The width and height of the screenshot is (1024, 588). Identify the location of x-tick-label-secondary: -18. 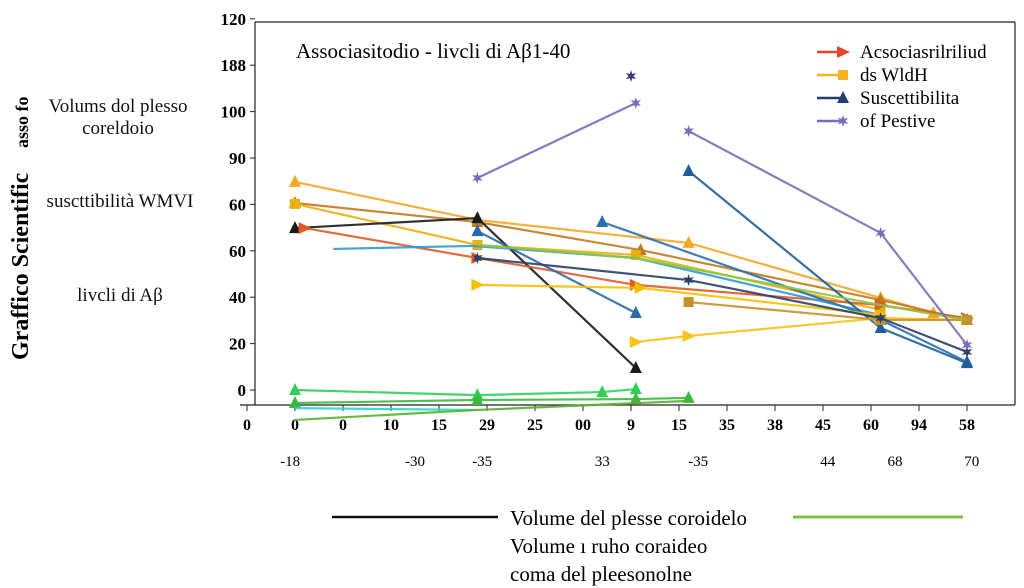
(290, 462).